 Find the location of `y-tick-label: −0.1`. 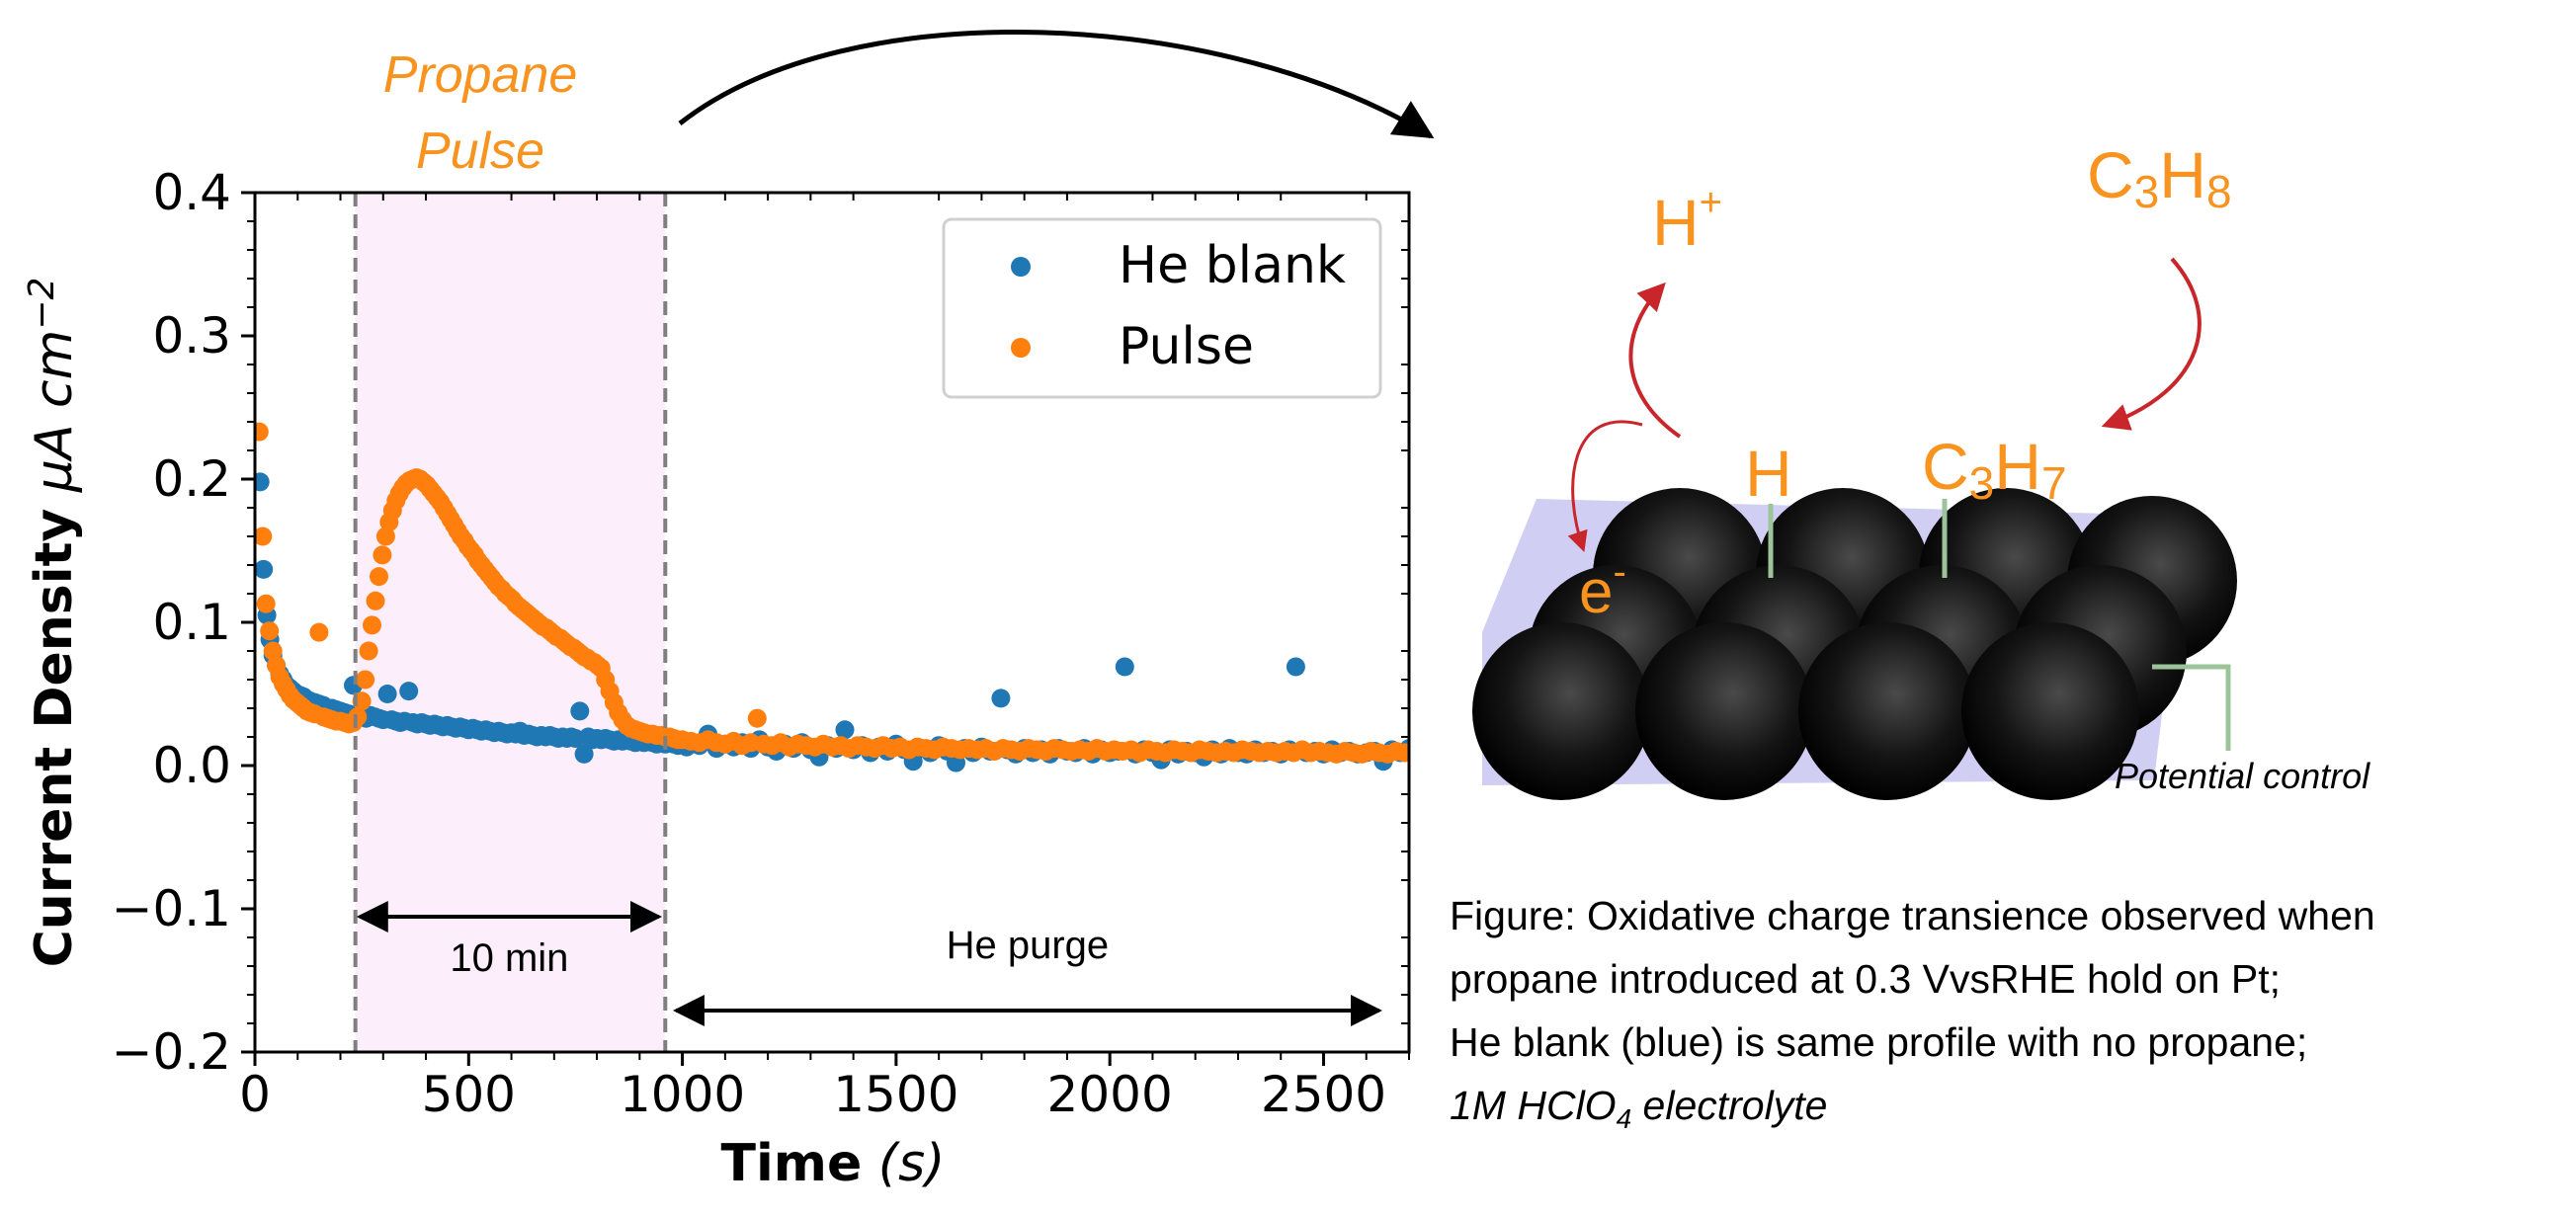

y-tick-label: −0.1 is located at coordinates (171, 908).